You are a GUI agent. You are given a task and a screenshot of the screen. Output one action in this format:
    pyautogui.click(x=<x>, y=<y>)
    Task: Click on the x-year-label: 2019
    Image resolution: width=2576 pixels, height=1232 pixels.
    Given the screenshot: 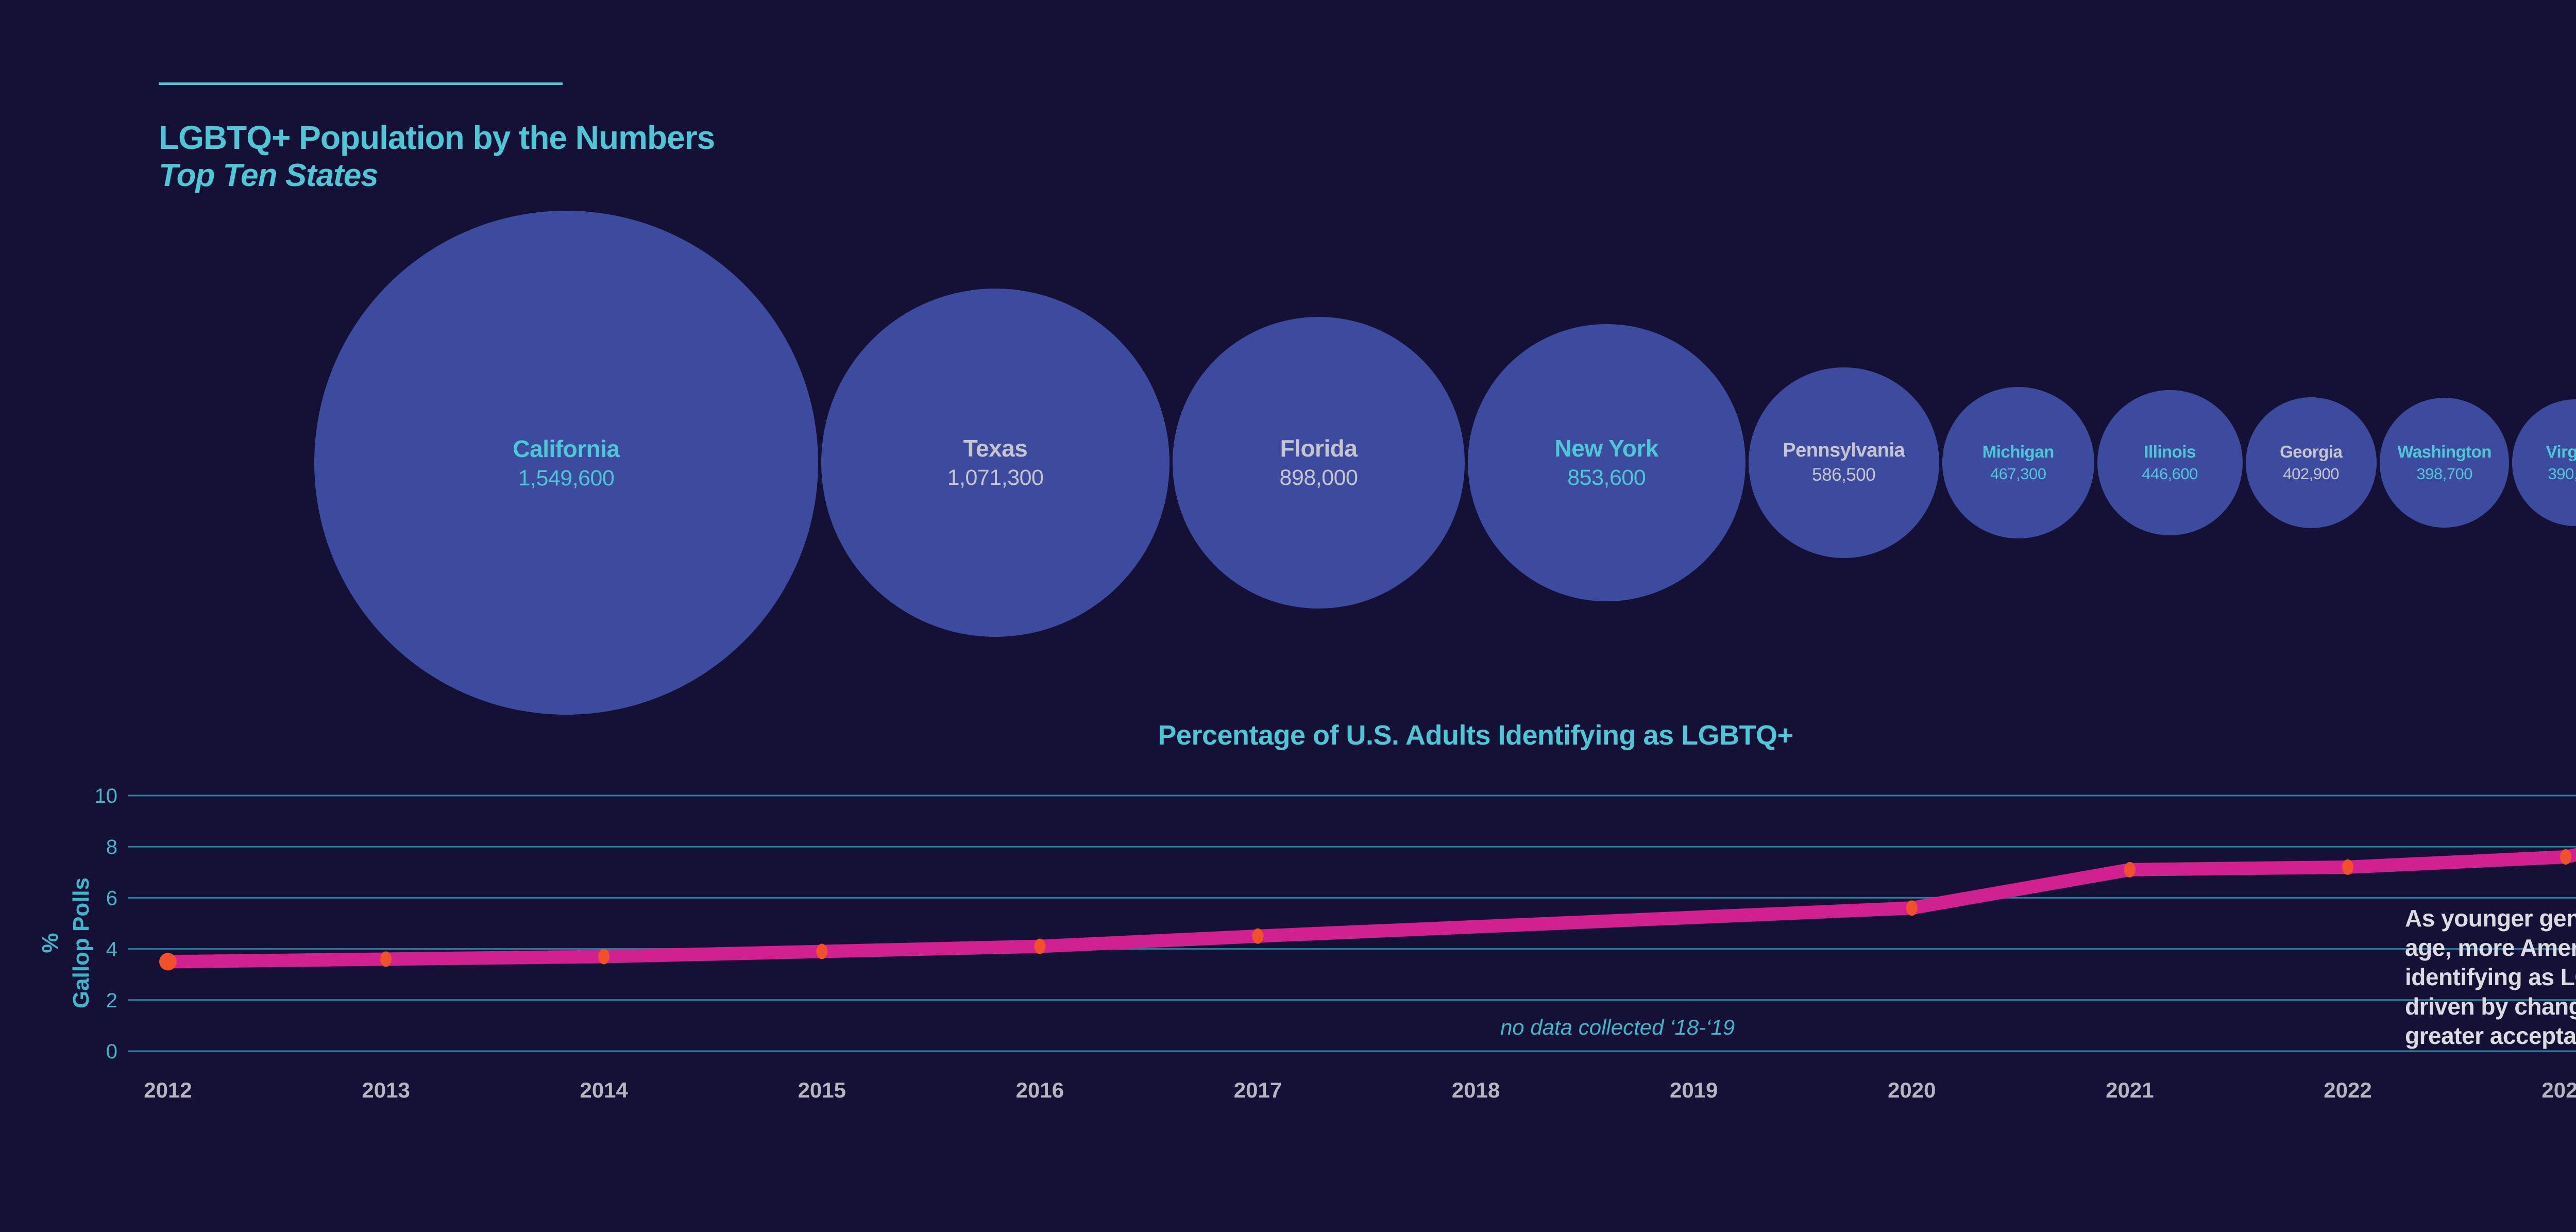 What is the action you would take?
    pyautogui.click(x=1694, y=1090)
    